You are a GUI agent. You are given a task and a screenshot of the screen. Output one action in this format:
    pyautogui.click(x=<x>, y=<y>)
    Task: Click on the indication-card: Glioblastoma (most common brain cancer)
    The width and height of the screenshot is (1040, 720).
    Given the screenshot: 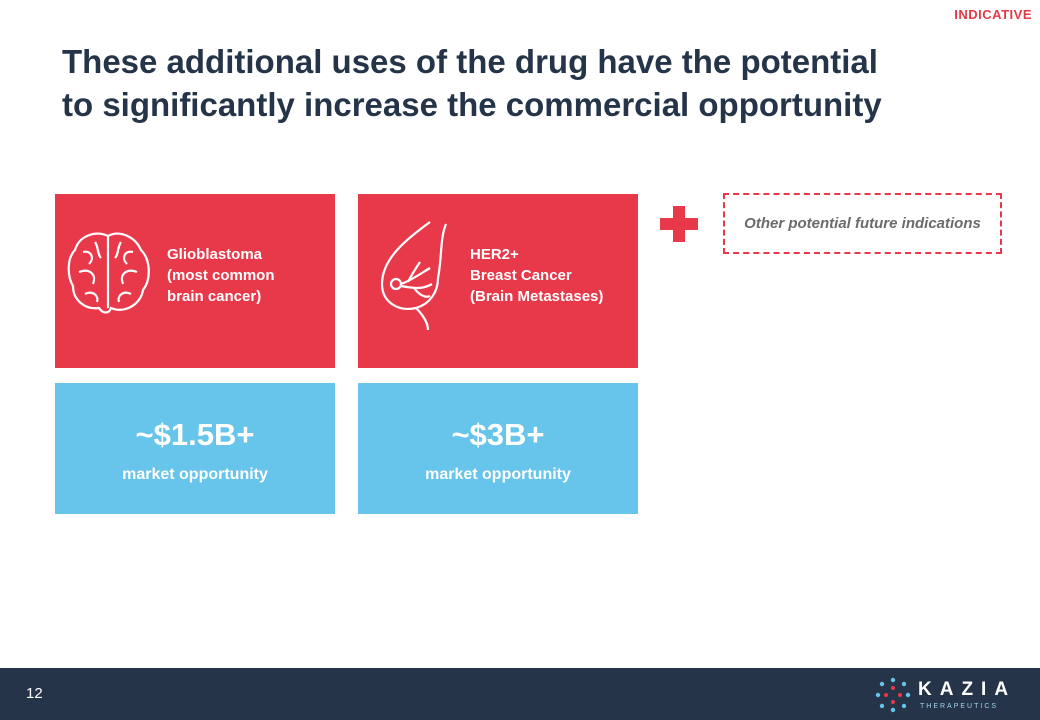 What is the action you would take?
    pyautogui.click(x=195, y=281)
    